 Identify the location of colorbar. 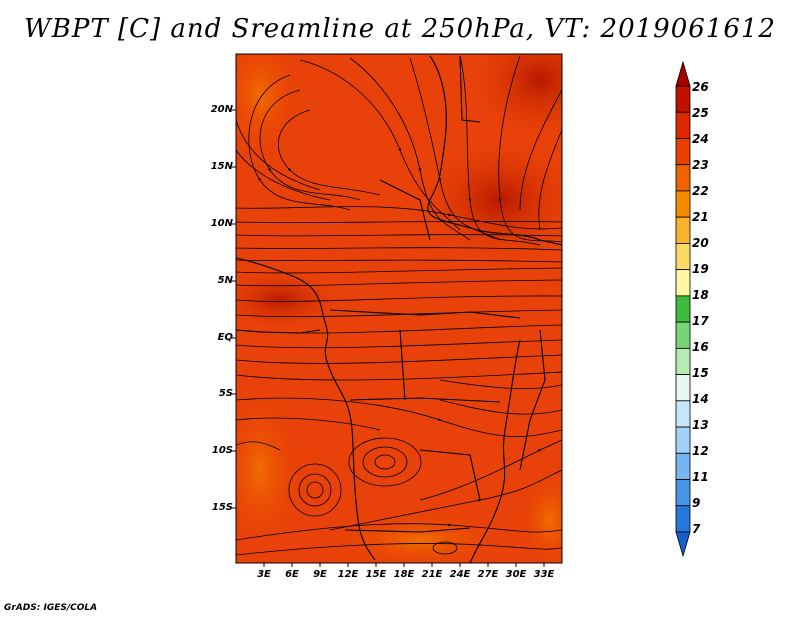
(683, 309).